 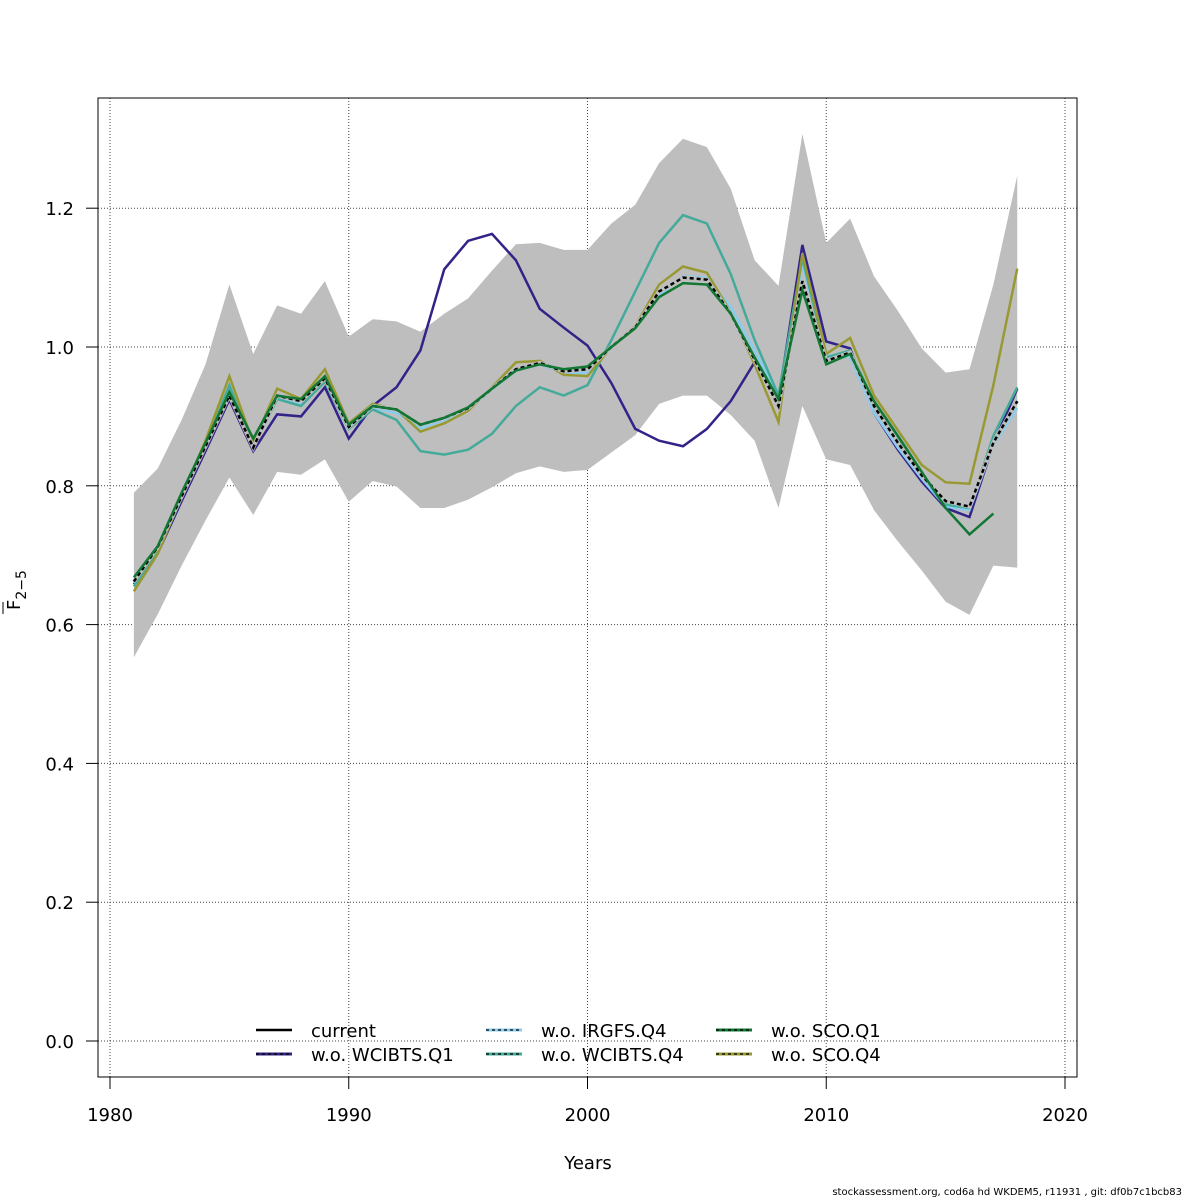 I want to click on legend-item: w.o. WCIBTS.Q4, so click(x=585, y=1055).